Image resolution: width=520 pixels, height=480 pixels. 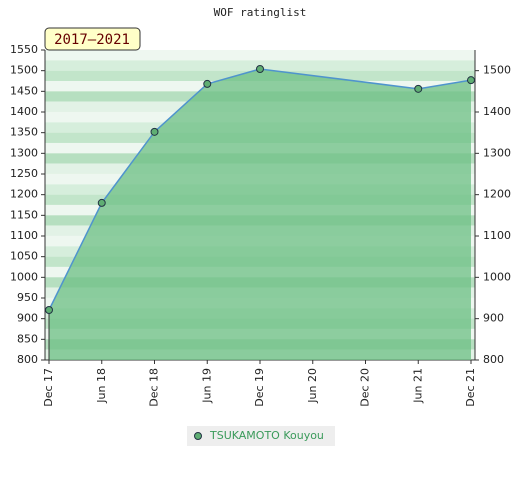 What do you see at coordinates (24, 111) in the screenshot?
I see `y-tick-label: 1400` at bounding box center [24, 111].